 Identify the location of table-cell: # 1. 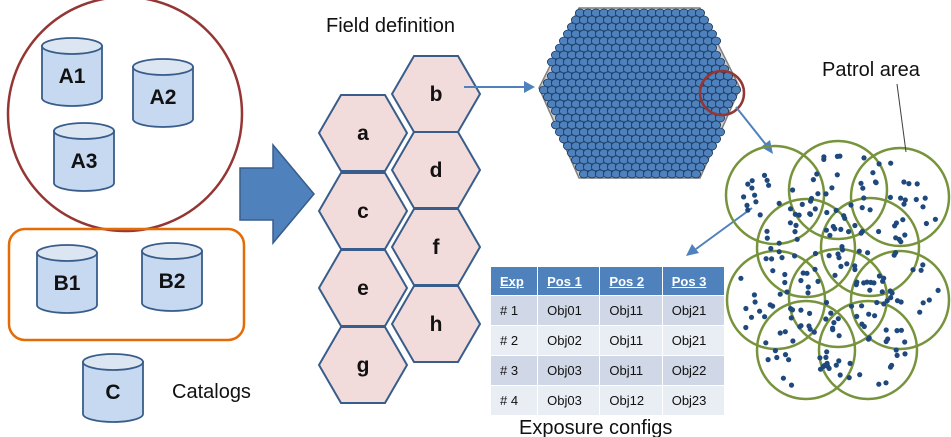
(514, 310).